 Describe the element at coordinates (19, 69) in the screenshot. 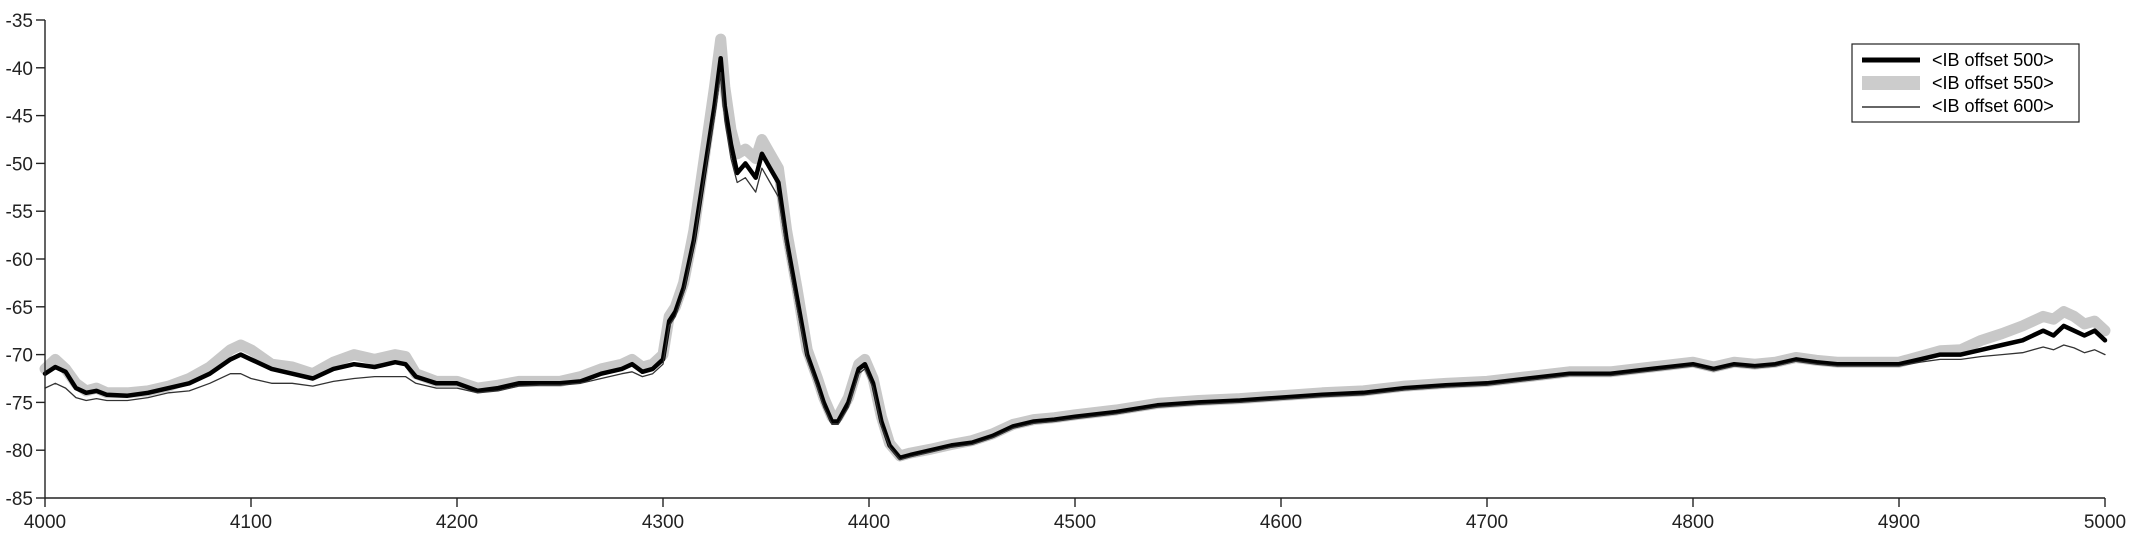

I see `y-tick-label: -40` at that location.